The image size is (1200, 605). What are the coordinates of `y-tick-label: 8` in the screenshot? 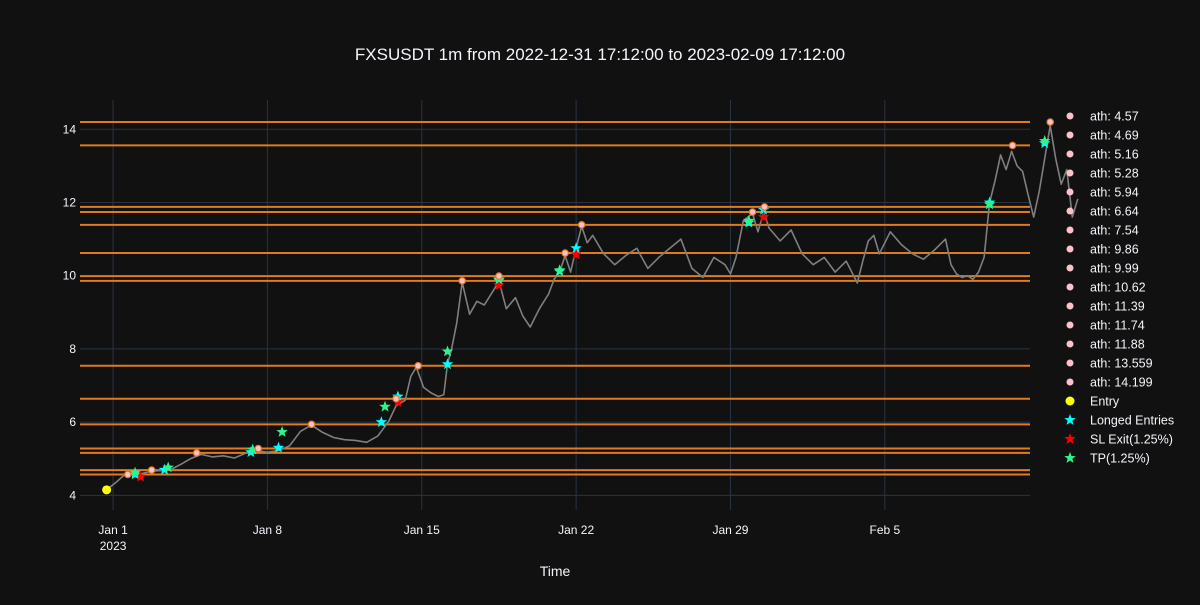 It's located at (72, 349).